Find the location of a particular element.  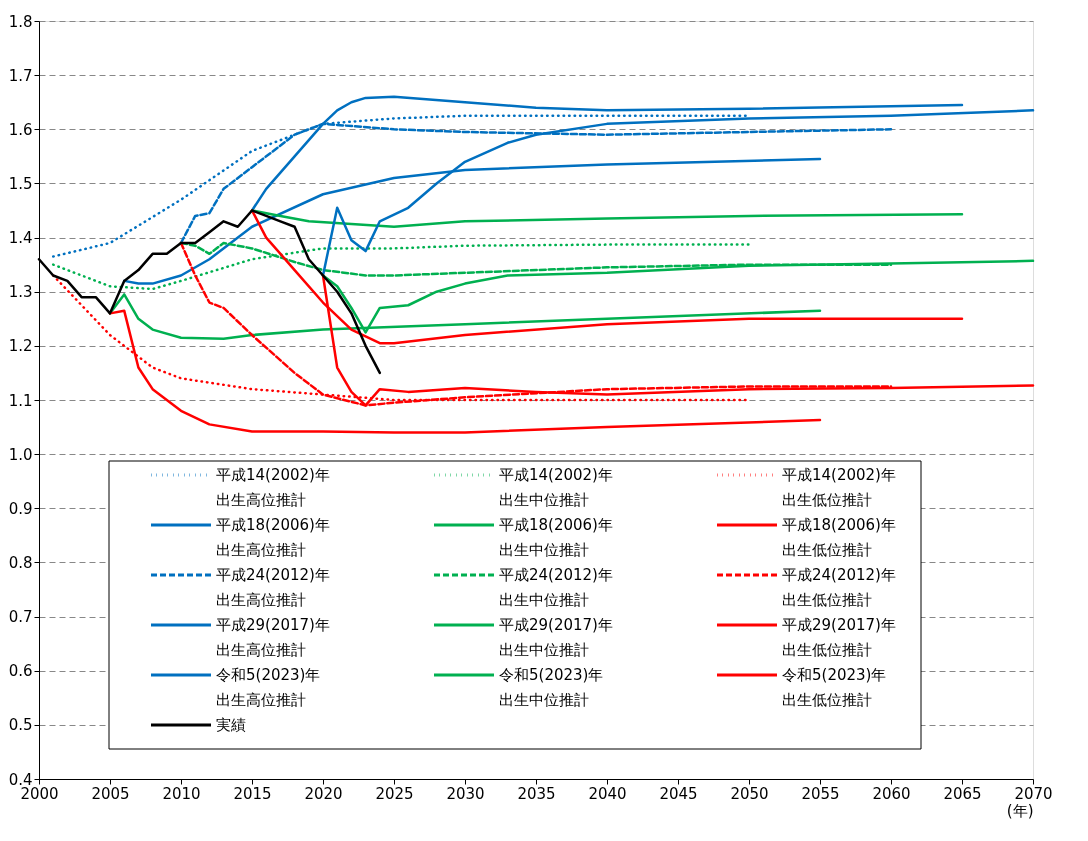

legend-label: 平成14(2002)年出生高位推計 is located at coordinates (273, 487).